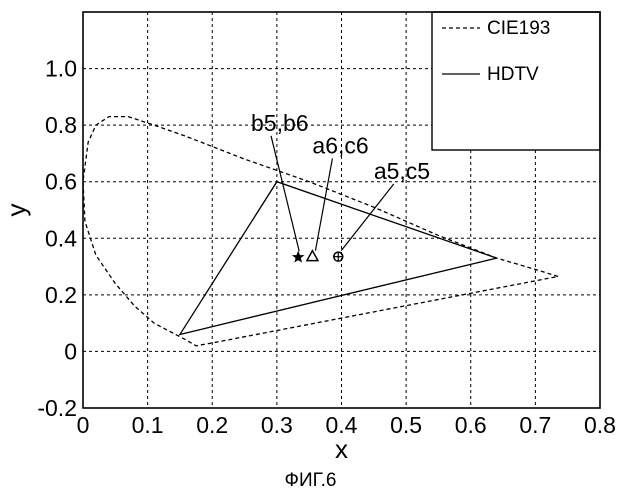 The height and width of the screenshot is (500, 621). Describe the element at coordinates (535, 425) in the screenshot. I see `x-tick-label: 0.7` at that location.